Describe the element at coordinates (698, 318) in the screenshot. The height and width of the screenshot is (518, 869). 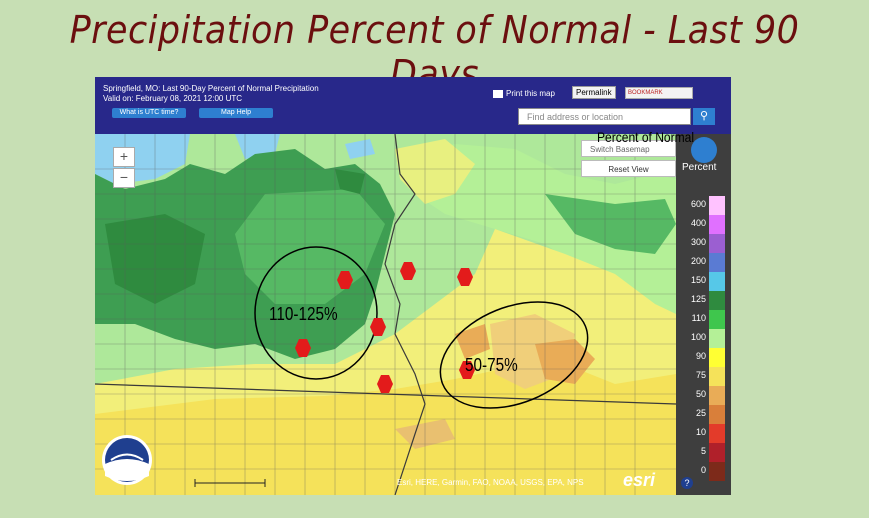
I see `legend-label: 110` at that location.